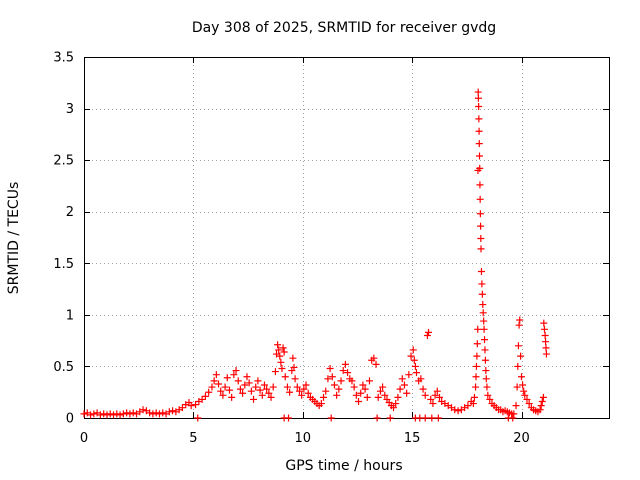 The image size is (640, 480). I want to click on x-tick-label: 10, so click(302, 438).